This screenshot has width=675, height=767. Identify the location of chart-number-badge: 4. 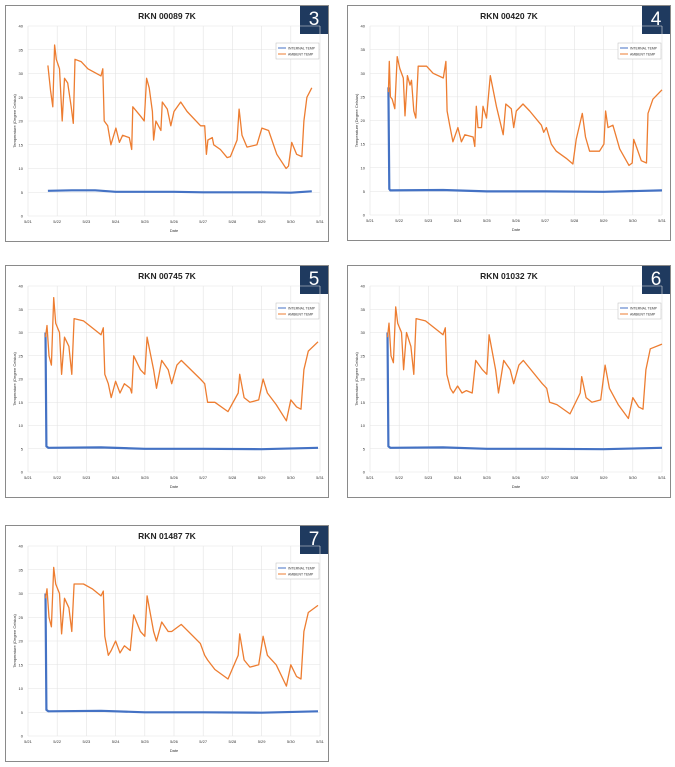
(656, 20).